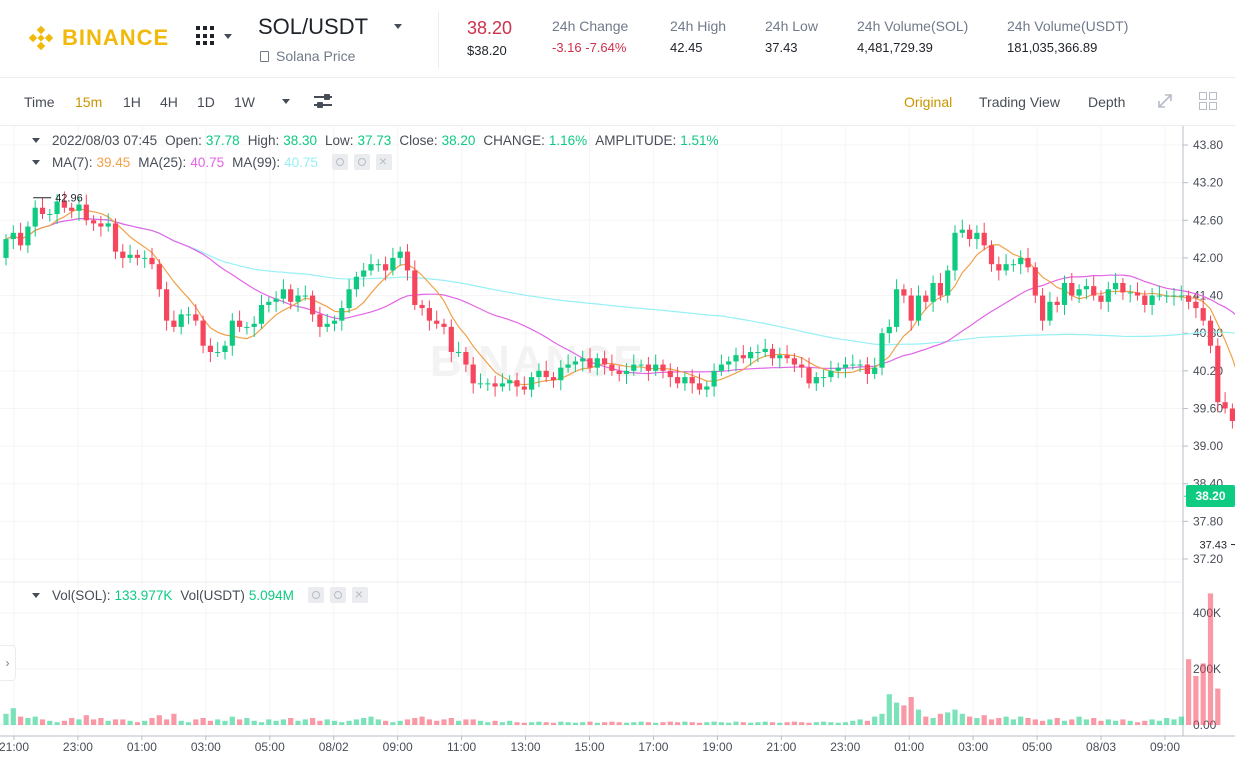  What do you see at coordinates (39, 102) in the screenshot?
I see `interval-time: Time` at bounding box center [39, 102].